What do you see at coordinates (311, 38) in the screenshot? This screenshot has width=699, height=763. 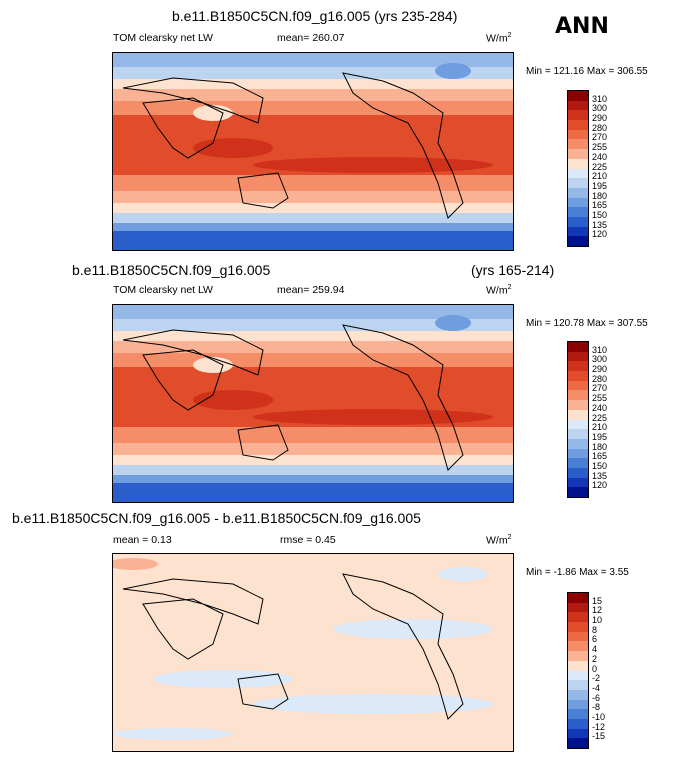 I see `panel1-mean: mean= 260.07` at bounding box center [311, 38].